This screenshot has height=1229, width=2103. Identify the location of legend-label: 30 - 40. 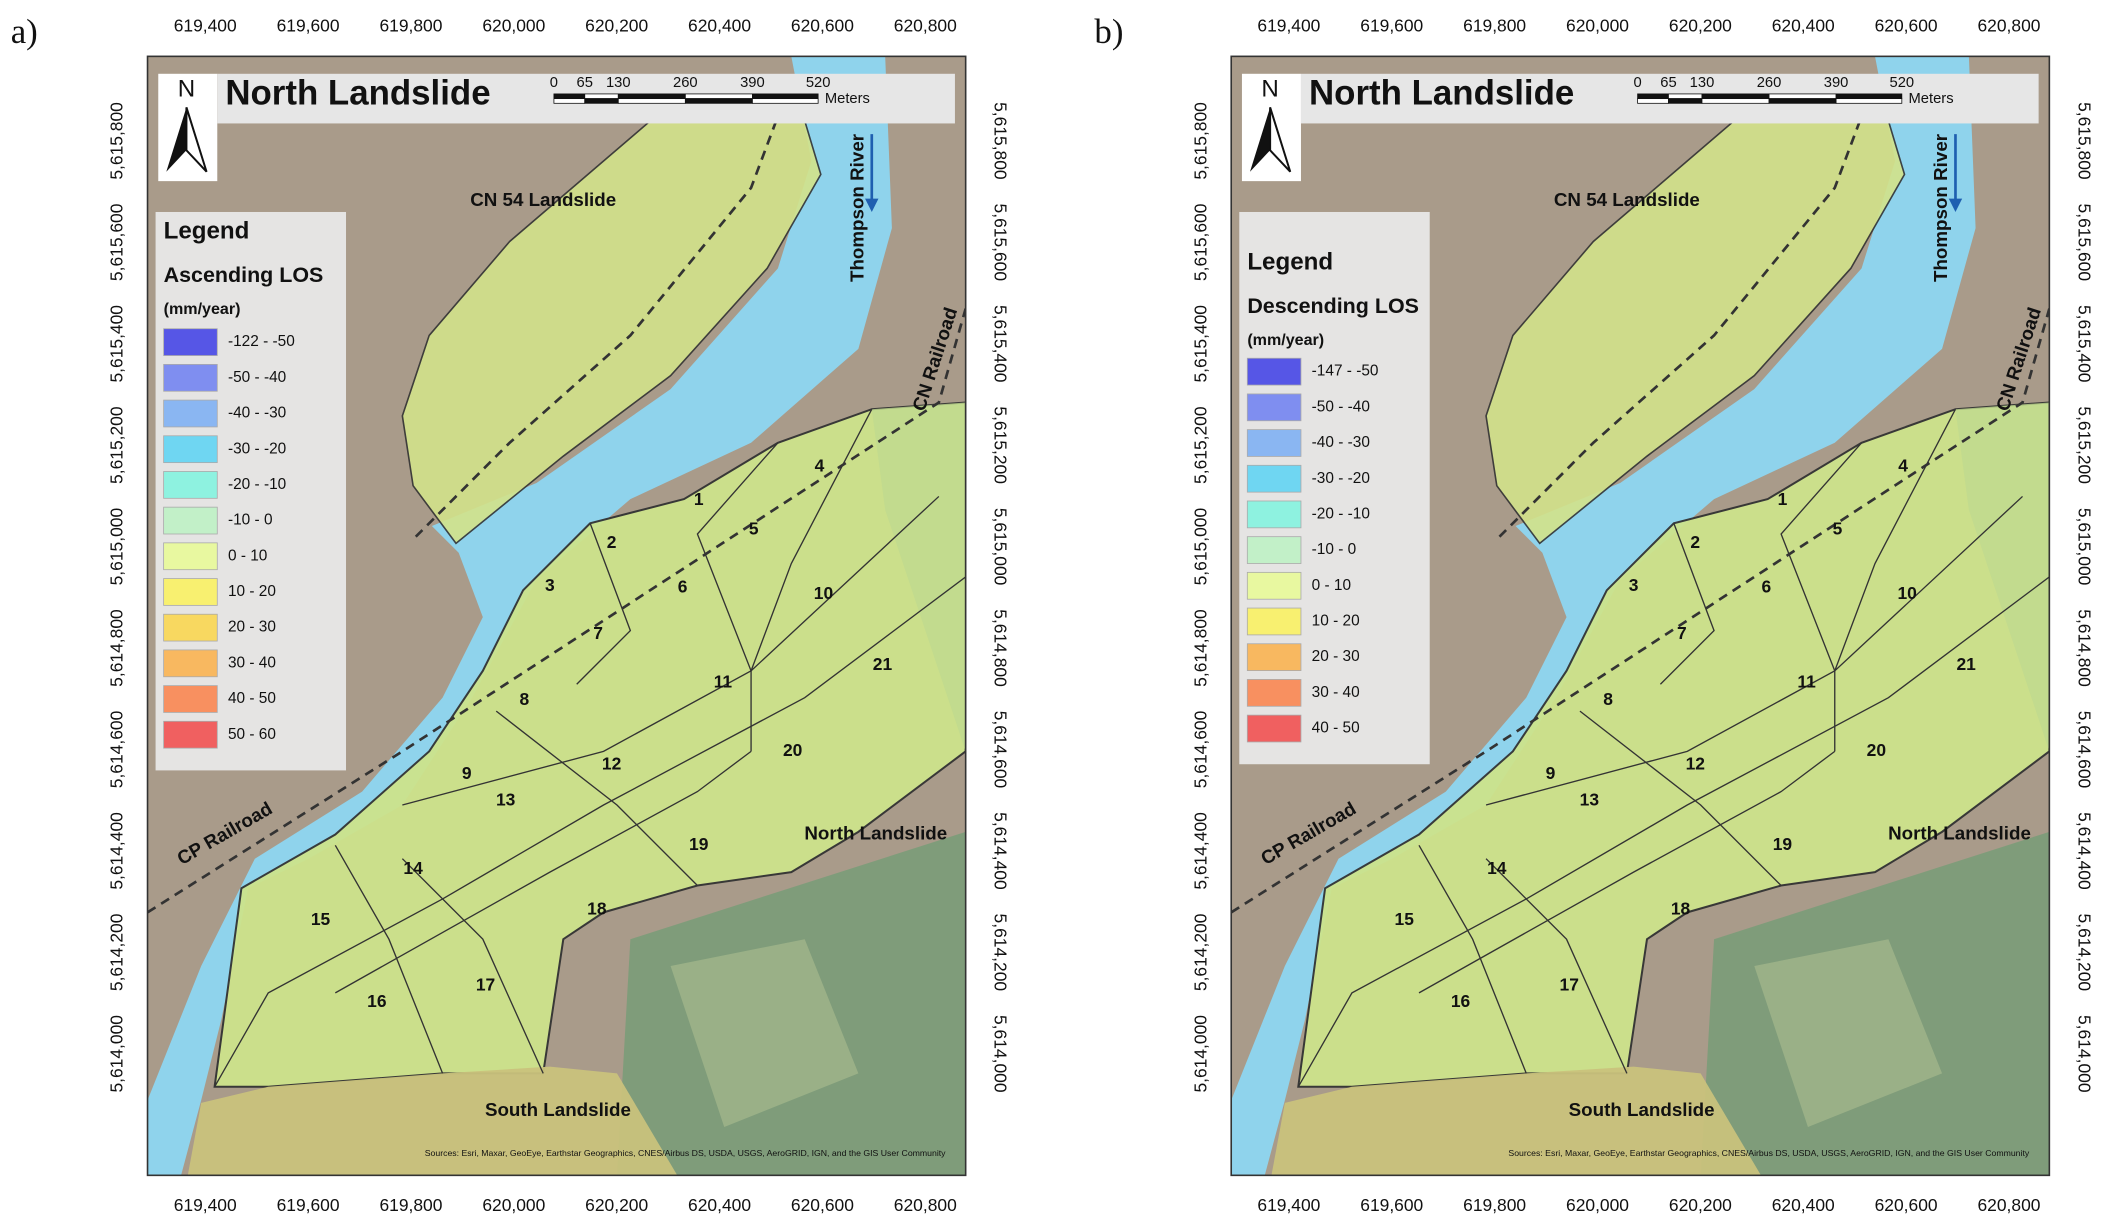
(1336, 692).